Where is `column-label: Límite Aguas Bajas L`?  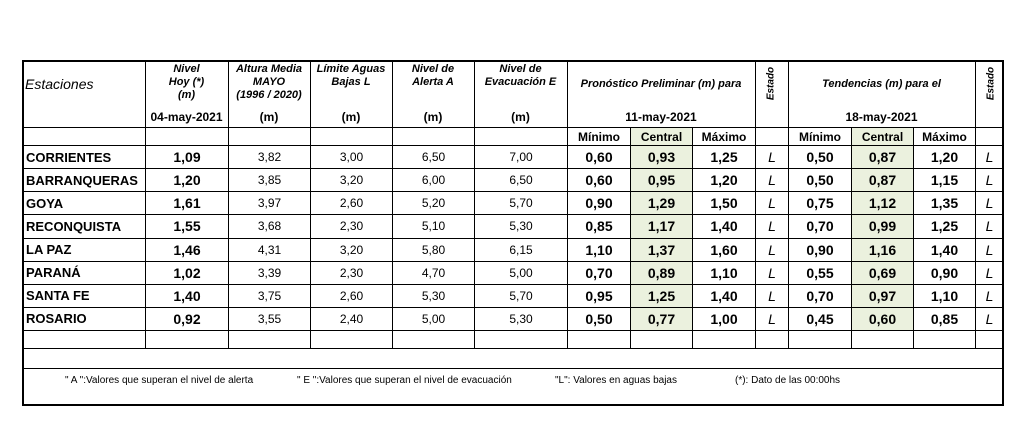 column-label: Límite Aguas Bajas L is located at coordinates (351, 76).